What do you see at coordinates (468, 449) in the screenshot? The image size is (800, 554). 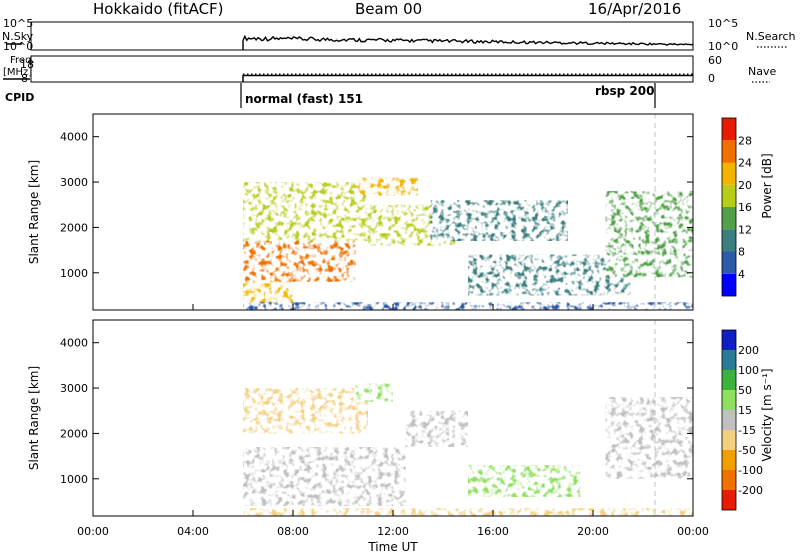 I see `velocity-echo-layer` at bounding box center [468, 449].